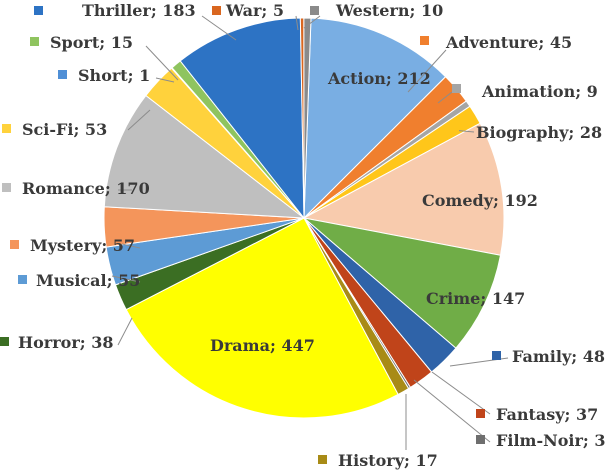 This screenshot has height=470, width=606. Describe the element at coordinates (551, 440) in the screenshot. I see `data-label-film-noir: Film-Noir; 3` at that location.